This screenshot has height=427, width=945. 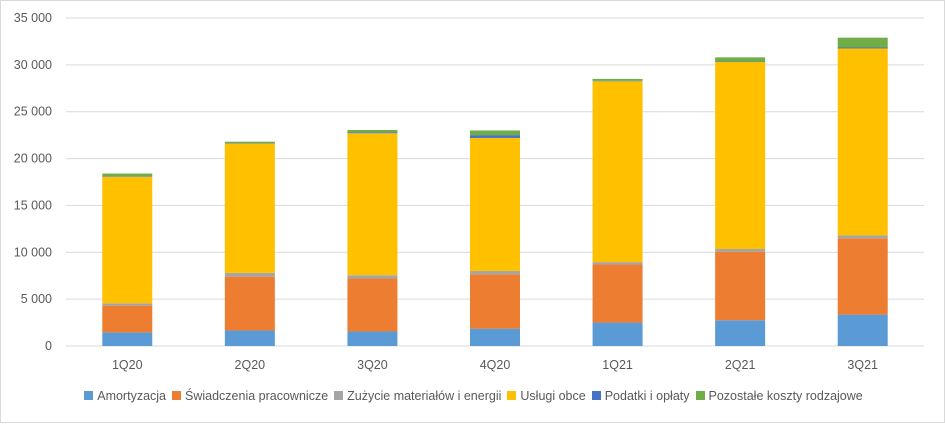 What do you see at coordinates (36, 299) in the screenshot?
I see `y-tick-label: 5 000` at bounding box center [36, 299].